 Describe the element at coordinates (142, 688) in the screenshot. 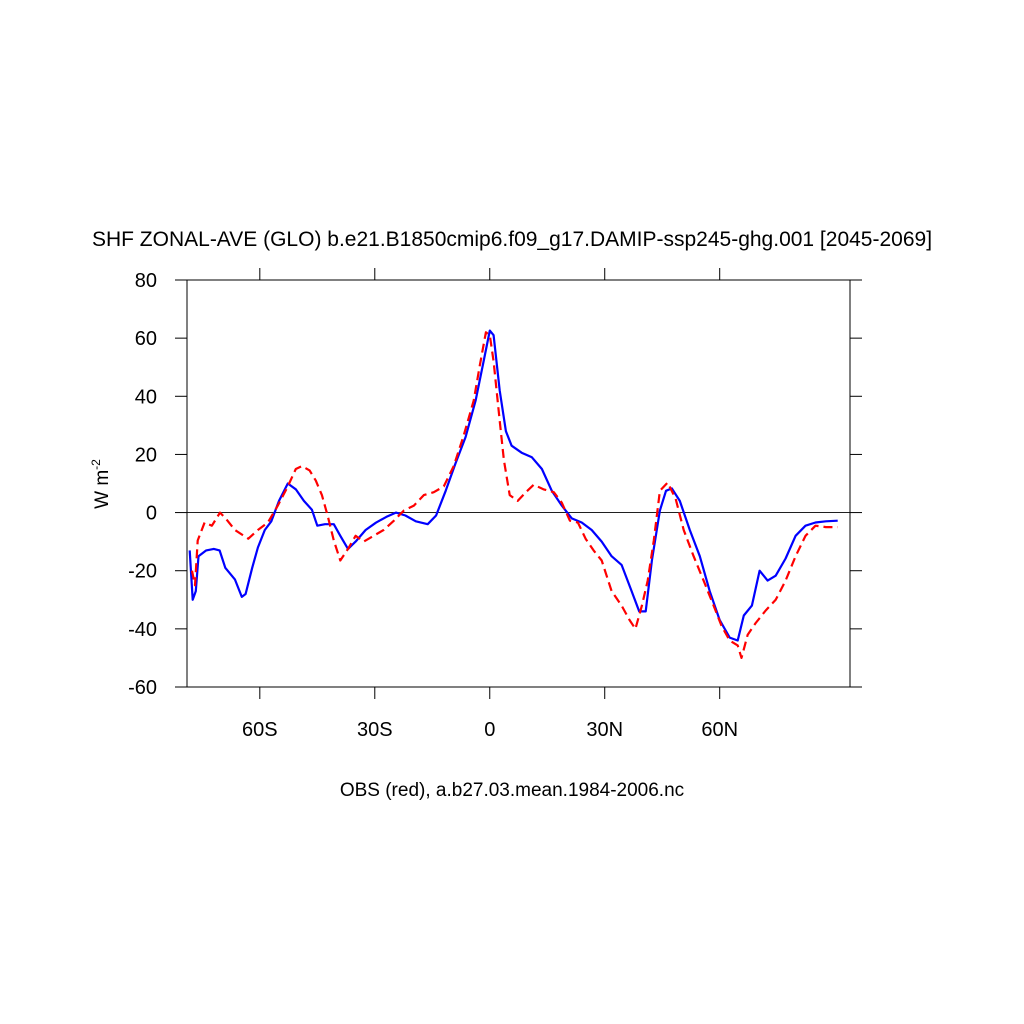

I see `y-tick-label: -60` at that location.